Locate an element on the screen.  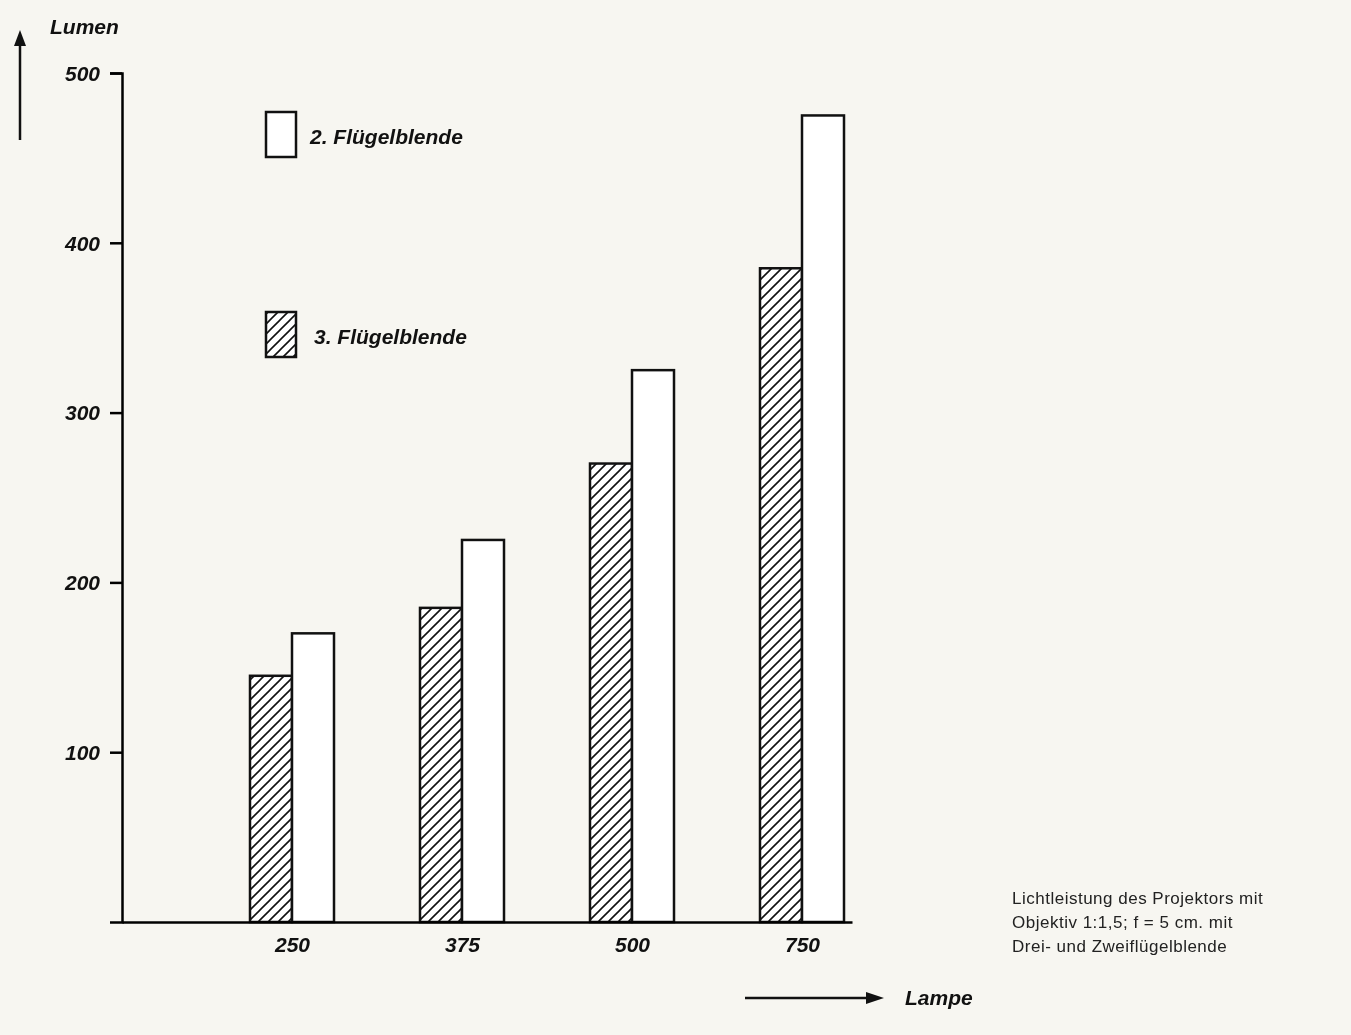
x-tick-label: 375 is located at coordinates (462, 945).